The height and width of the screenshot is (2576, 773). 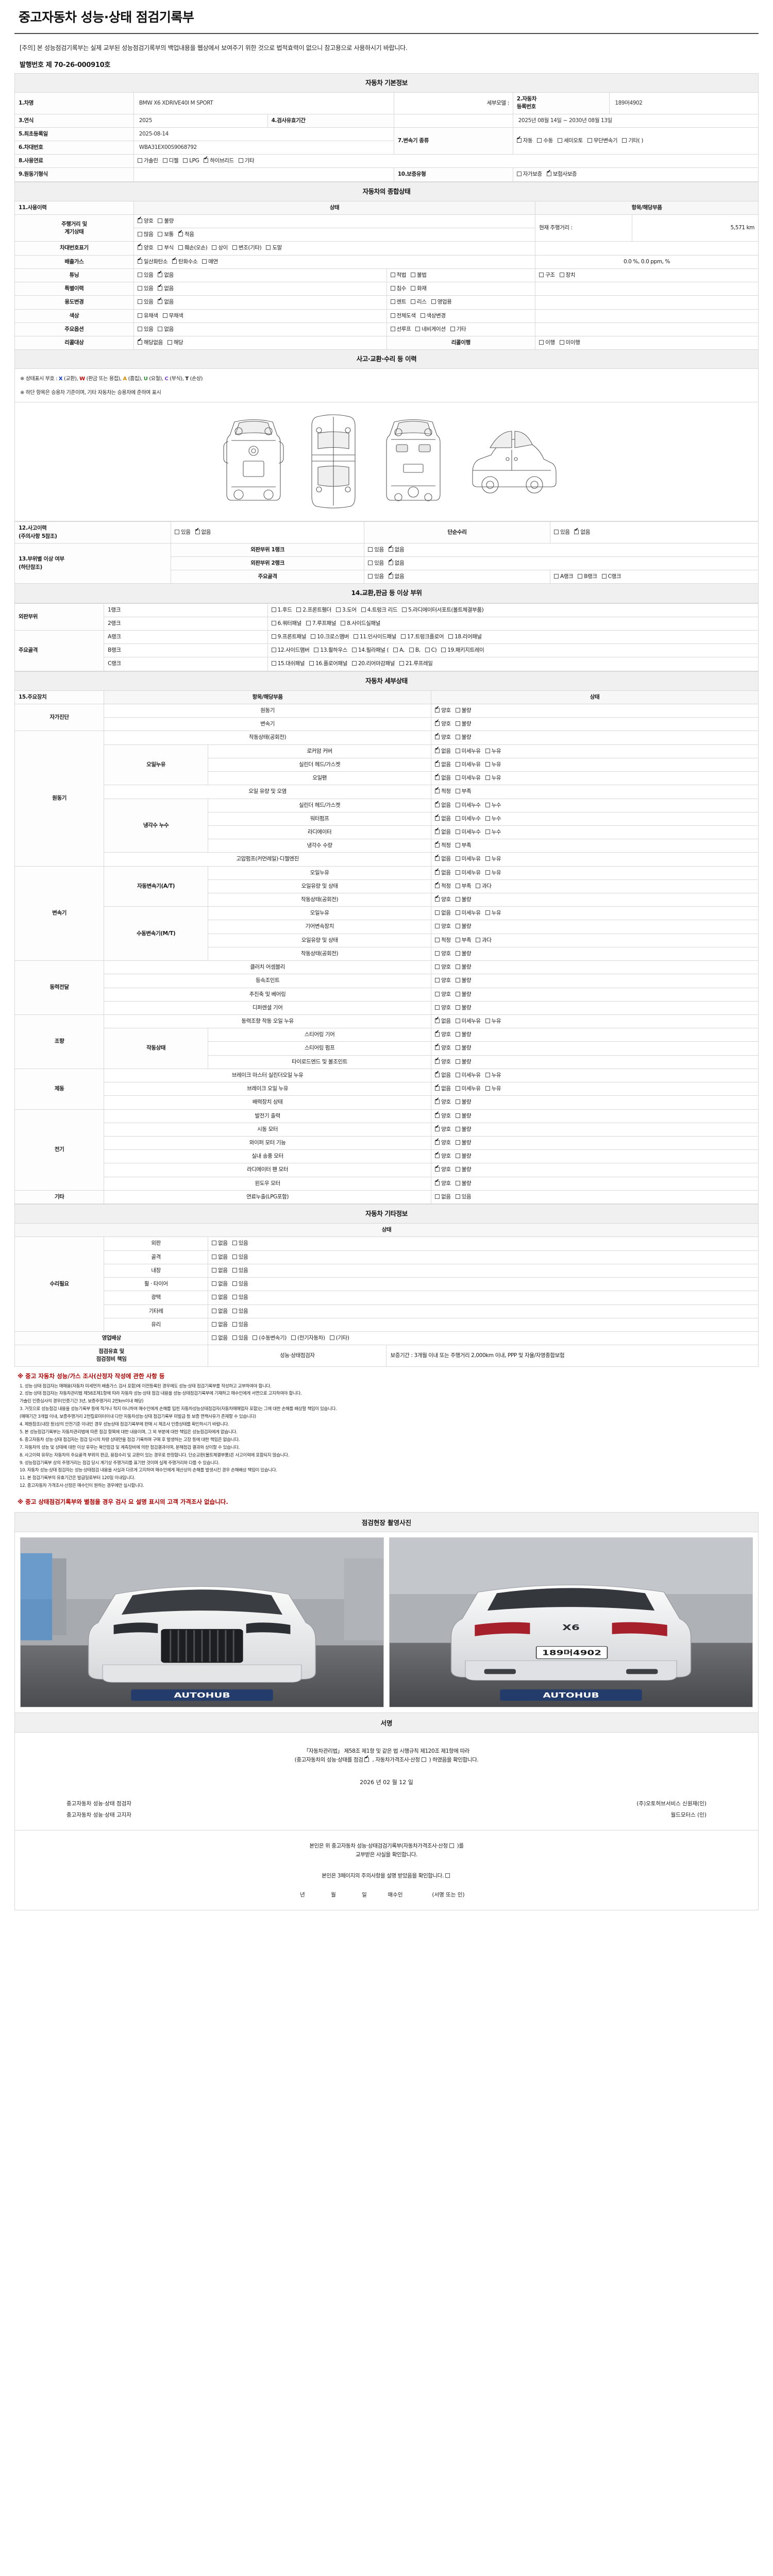 What do you see at coordinates (145, 235) in the screenshot?
I see `mileage-amount-list-option-0: 많음` at bounding box center [145, 235].